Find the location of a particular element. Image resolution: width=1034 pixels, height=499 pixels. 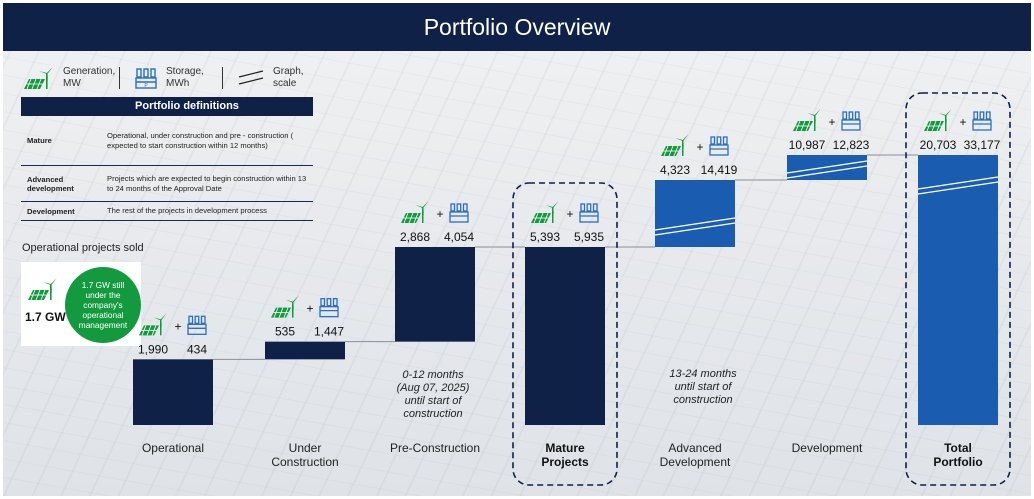

annotation-text: 0-12 months is located at coordinates (433, 375).